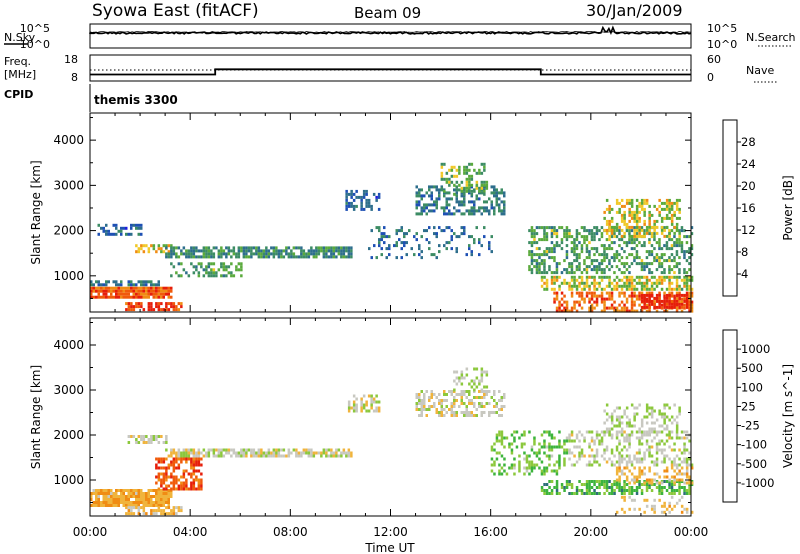 This screenshot has height=554, width=800. What do you see at coordinates (754, 464) in the screenshot?
I see `colorbar-tick-label: -500` at bounding box center [754, 464].